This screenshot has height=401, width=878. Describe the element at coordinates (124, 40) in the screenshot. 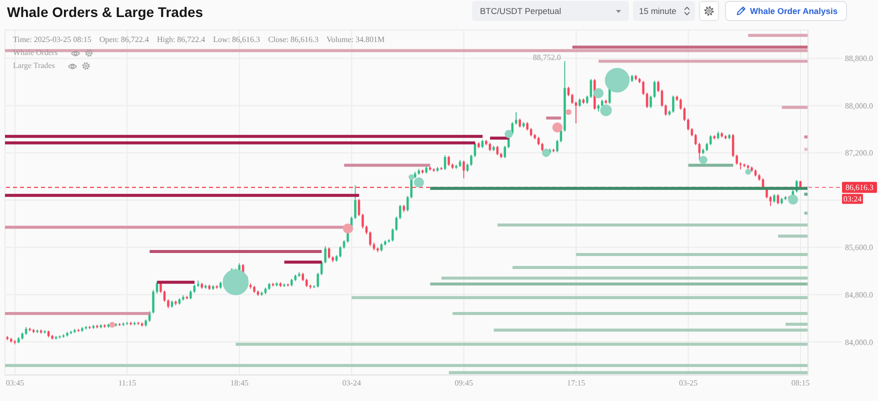

I see `annotation: Open: 86,722.4` at that location.